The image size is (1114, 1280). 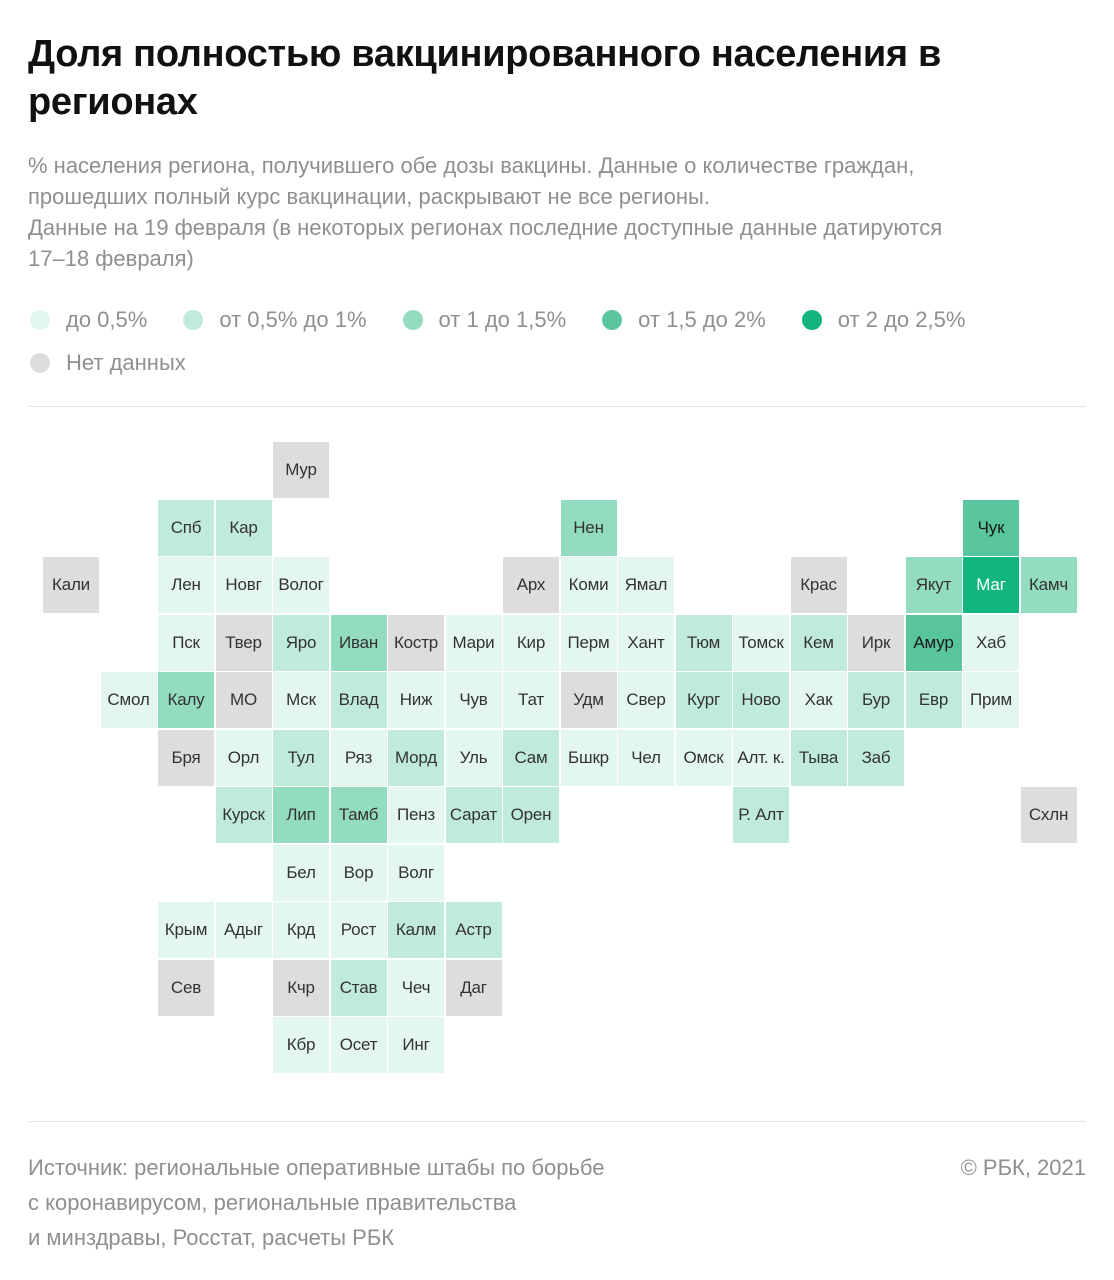 I want to click on region-tile: Смол, so click(x=128, y=700).